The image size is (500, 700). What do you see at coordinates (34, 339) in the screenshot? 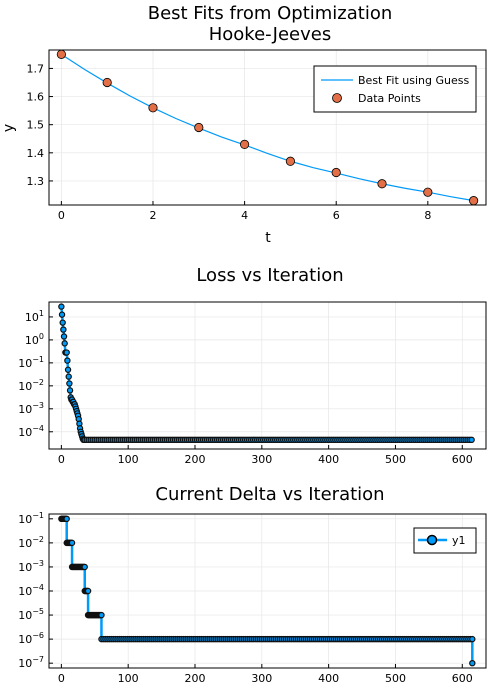
I see `p2-ytick-label: 10⁰` at bounding box center [34, 339].